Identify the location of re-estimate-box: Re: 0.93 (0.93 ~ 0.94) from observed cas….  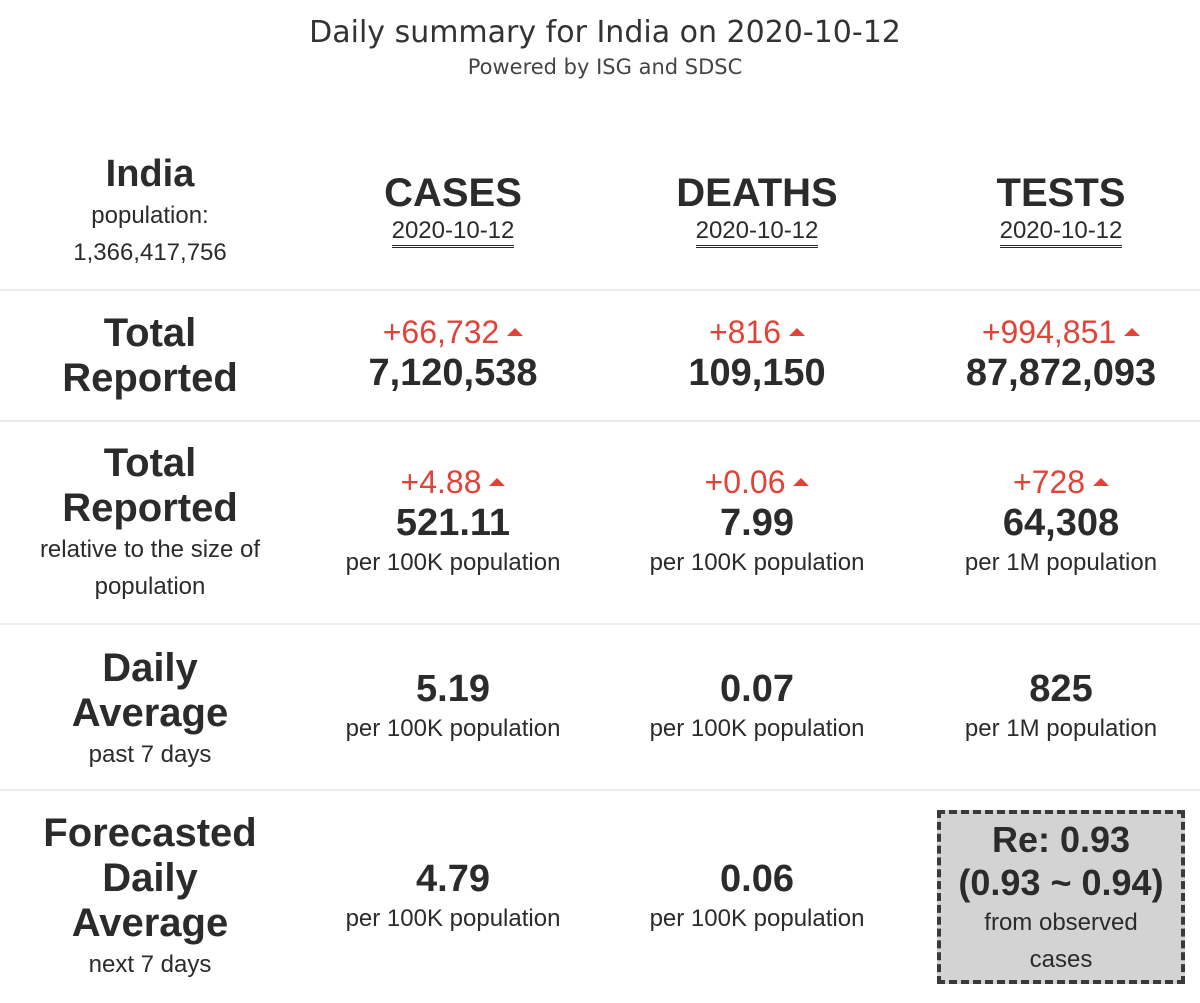
(1061, 897).